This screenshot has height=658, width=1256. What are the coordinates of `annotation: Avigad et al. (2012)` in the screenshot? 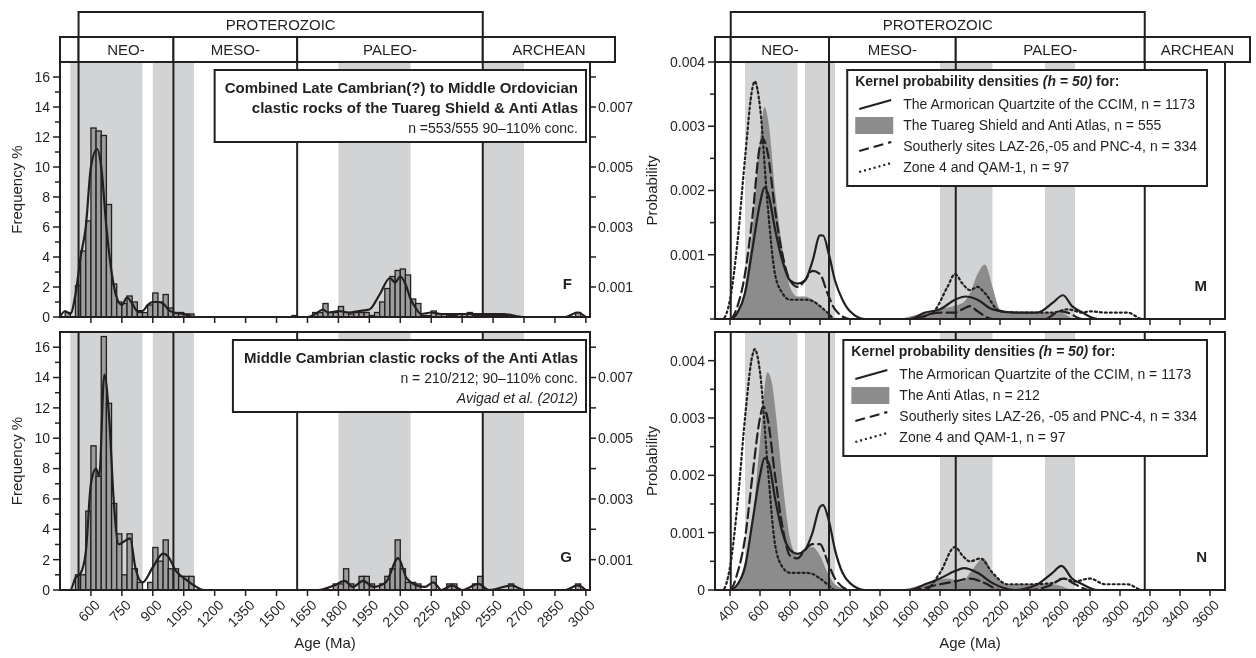 It's located at (516, 397).